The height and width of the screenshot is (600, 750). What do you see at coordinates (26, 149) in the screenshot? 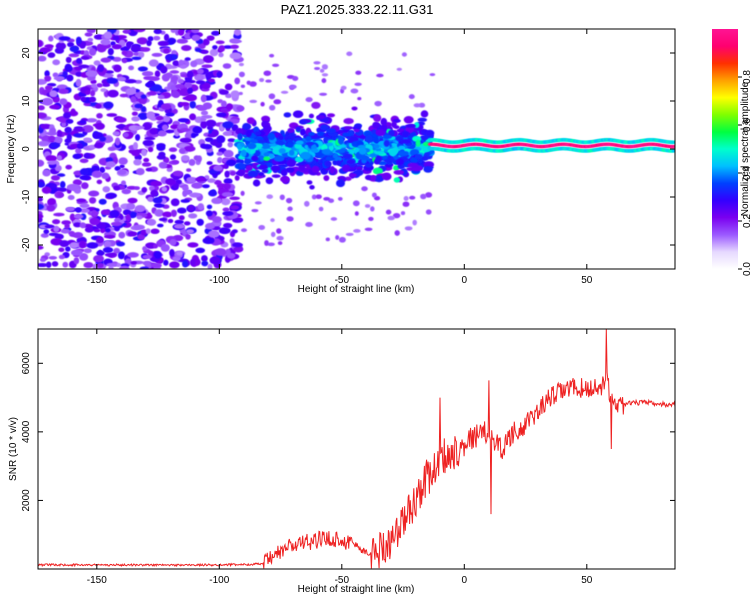
I see `y-tick-label: 0` at bounding box center [26, 149].